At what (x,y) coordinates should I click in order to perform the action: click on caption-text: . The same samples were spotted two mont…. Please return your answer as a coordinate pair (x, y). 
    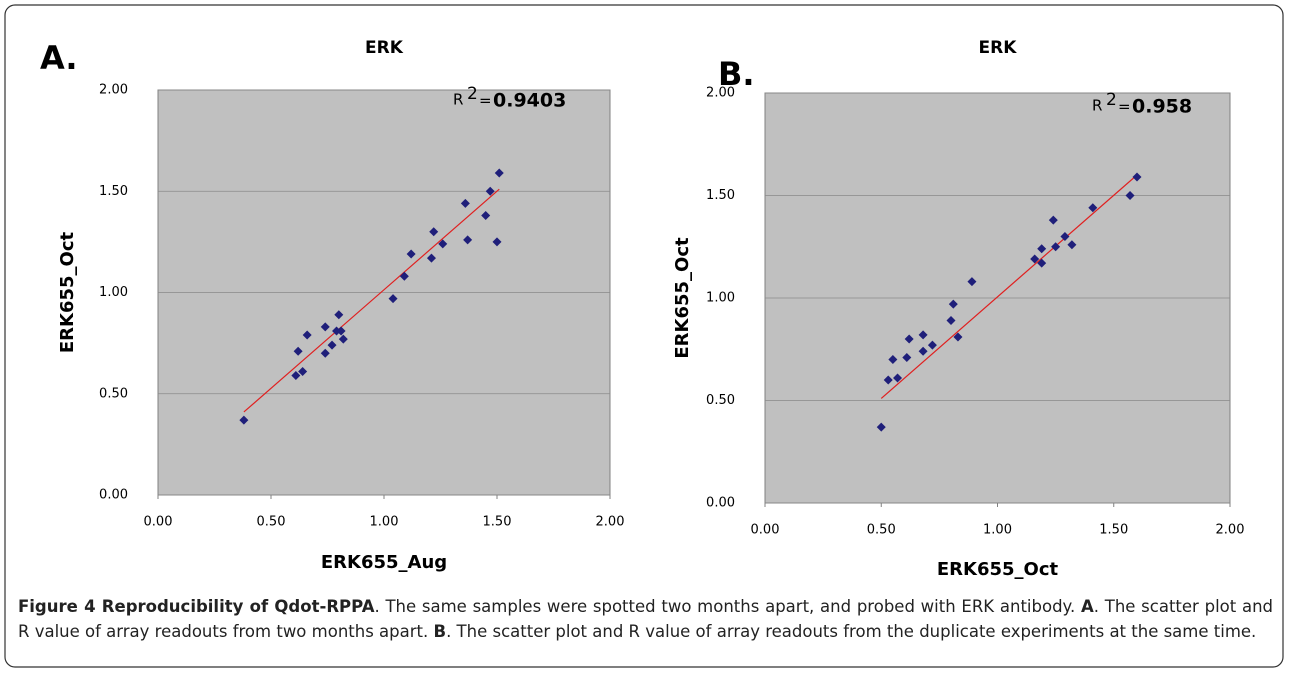
    Looking at the image, I should click on (727, 606).